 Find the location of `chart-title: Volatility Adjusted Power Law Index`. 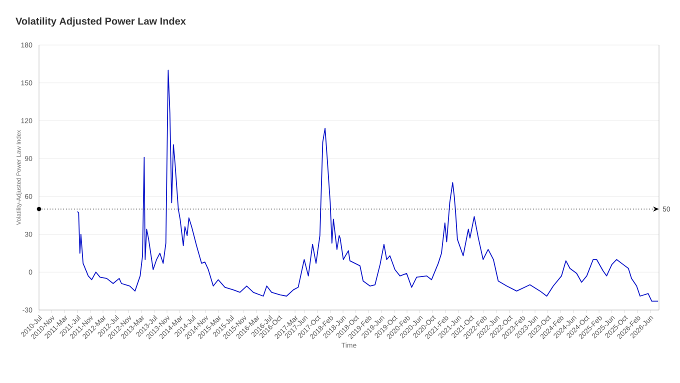

chart-title: Volatility Adjusted Power Law Index is located at coordinates (101, 22).